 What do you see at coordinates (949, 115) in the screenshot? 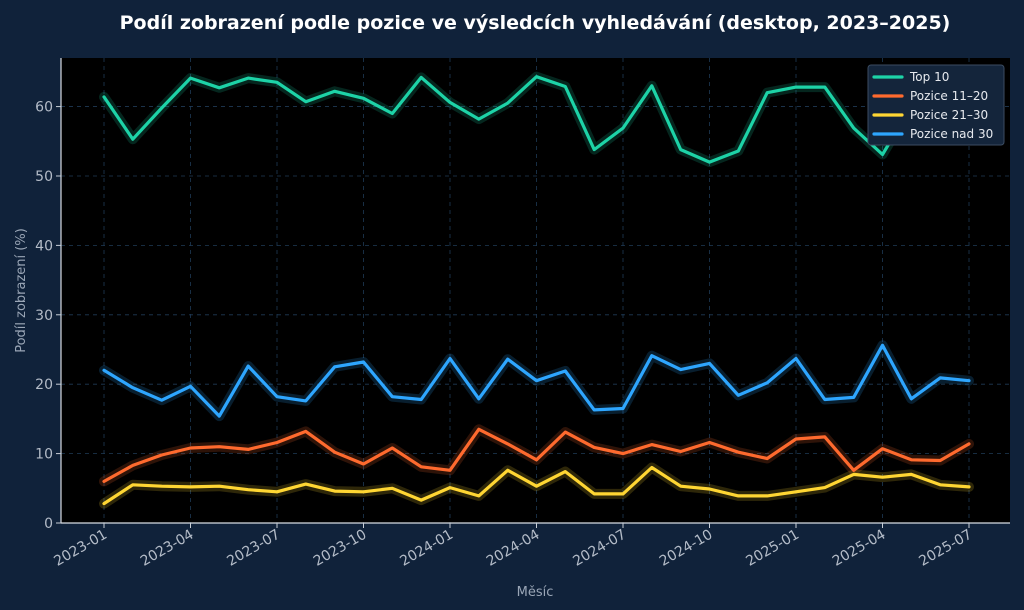
I see `legend-label: Pozice 21–30` at bounding box center [949, 115].